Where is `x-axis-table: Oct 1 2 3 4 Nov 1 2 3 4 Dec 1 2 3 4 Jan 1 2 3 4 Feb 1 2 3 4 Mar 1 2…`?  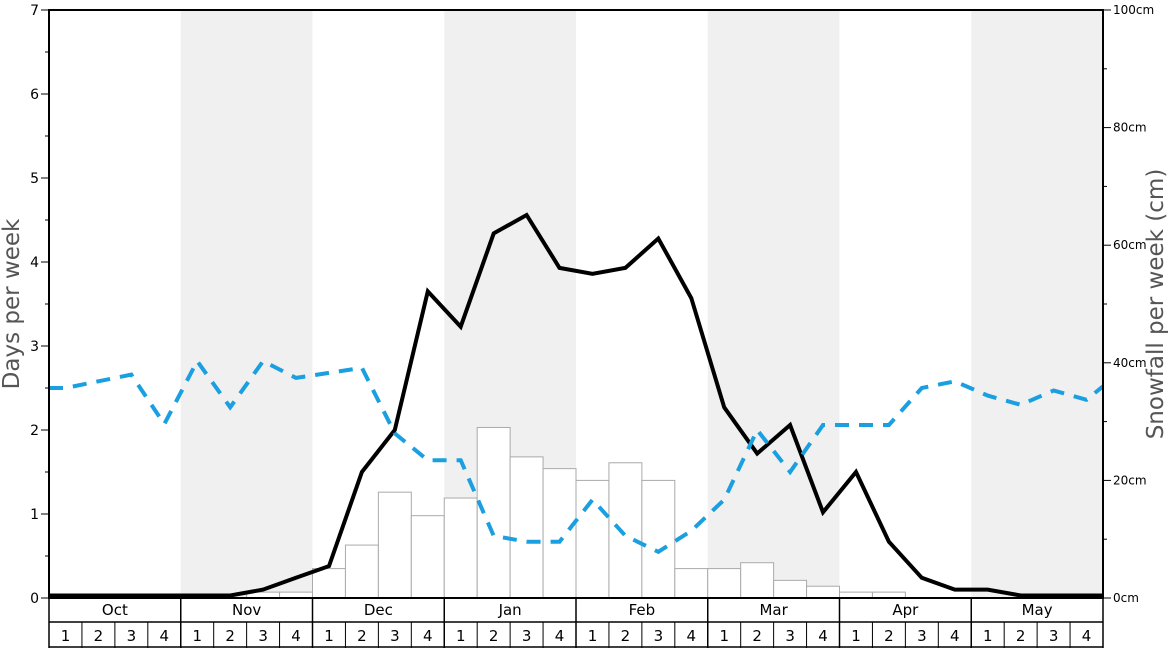 x-axis-table: Oct 1 2 3 4 Nov 1 2 3 4 Dec 1 2 3 4 Jan 1 2 3 4 Feb 1 2 3 4 Mar 1 2… is located at coordinates (576, 623).